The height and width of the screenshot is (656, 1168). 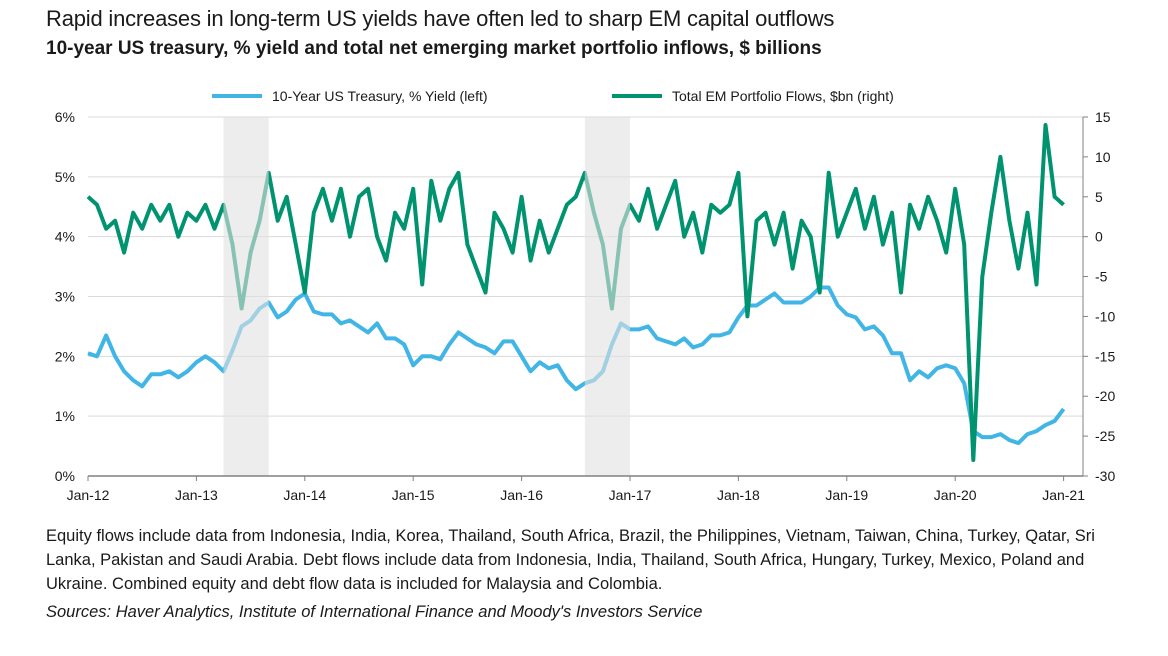 What do you see at coordinates (955, 495) in the screenshot?
I see `x-tick-label: Jan-20` at bounding box center [955, 495].